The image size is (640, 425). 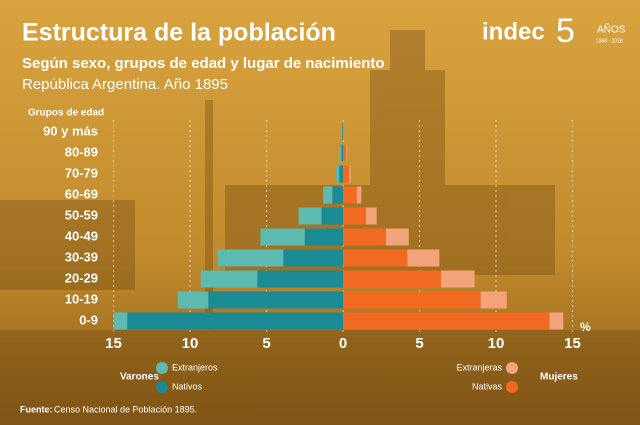 What do you see at coordinates (139, 377) in the screenshot?
I see `side-label-left: Varones` at bounding box center [139, 377].